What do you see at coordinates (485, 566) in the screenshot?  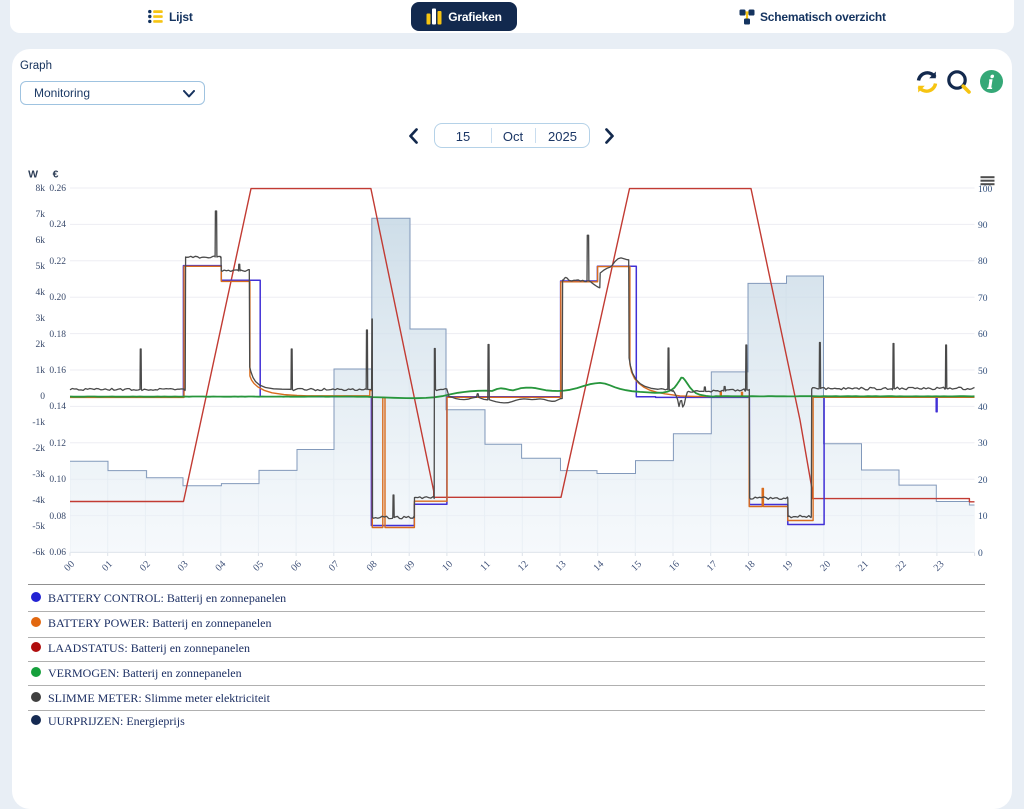 I see `svg-text: 11` at bounding box center [485, 566].